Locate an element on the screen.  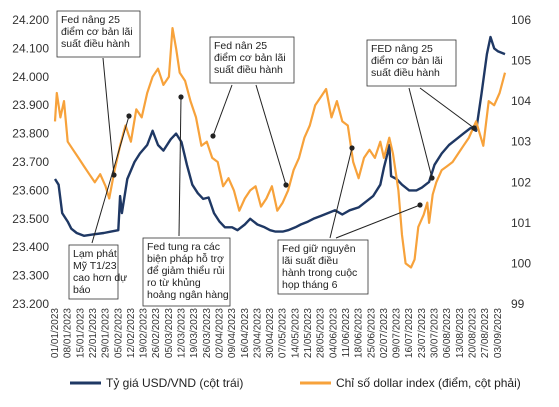
y-left-tick-label: 23.800 is located at coordinates (30, 134).